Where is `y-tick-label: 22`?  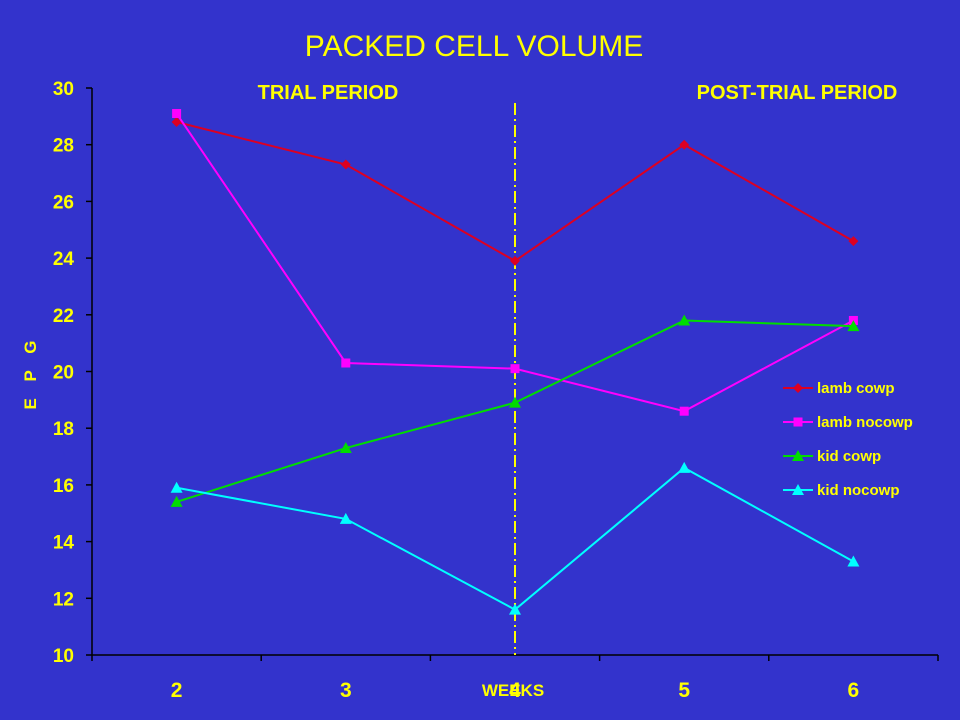
y-tick-label: 22 is located at coordinates (63, 316).